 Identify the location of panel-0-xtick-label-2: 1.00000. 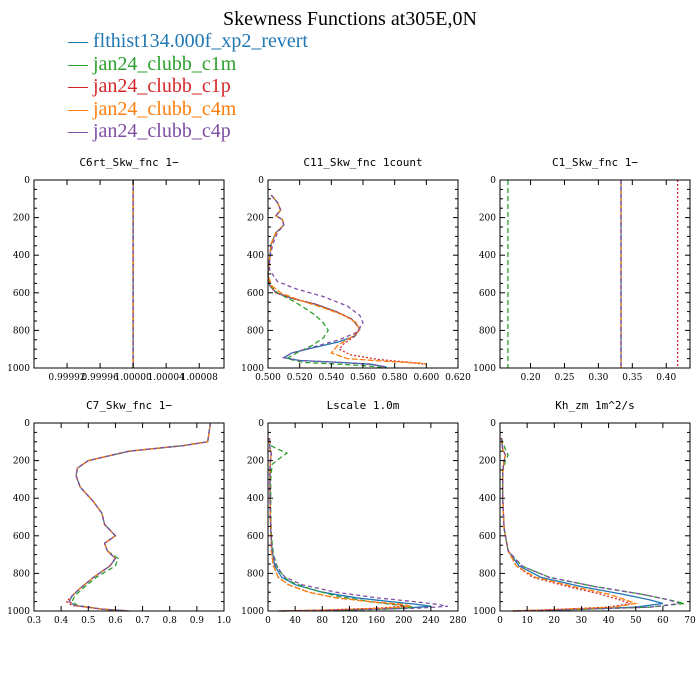
(133, 378).